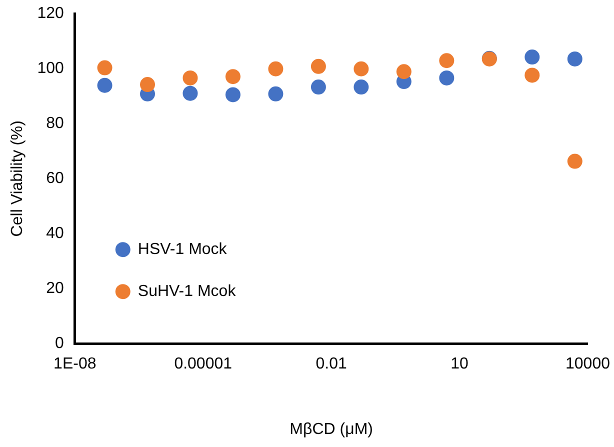  What do you see at coordinates (55, 289) in the screenshot?
I see `y-tick-label: 20` at bounding box center [55, 289].